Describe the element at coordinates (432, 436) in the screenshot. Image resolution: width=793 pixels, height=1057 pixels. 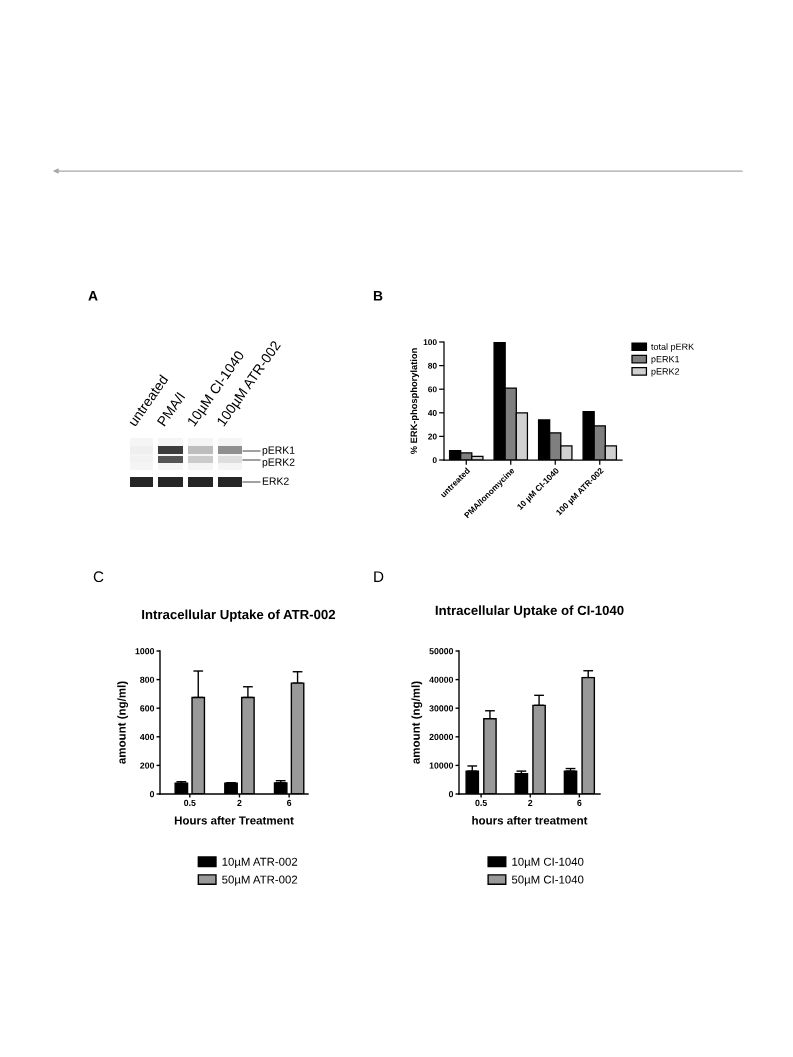
I see `y-tick-label: 20` at that location.